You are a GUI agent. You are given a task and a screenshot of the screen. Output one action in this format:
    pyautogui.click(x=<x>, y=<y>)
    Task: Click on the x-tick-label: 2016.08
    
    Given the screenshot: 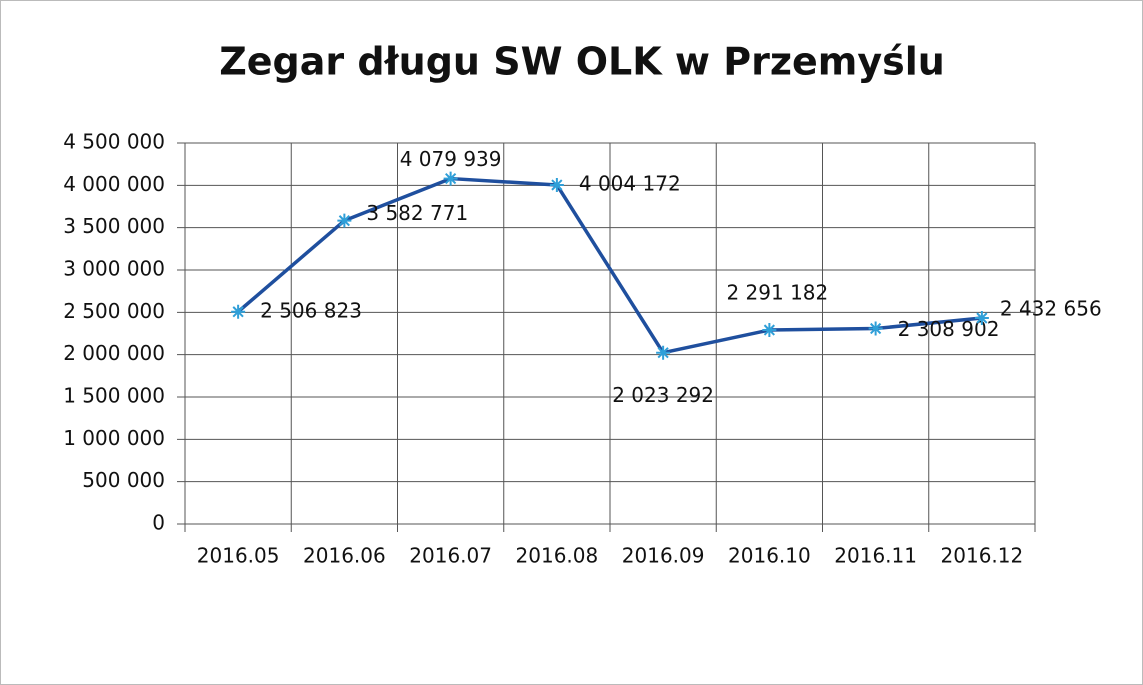 What is the action you would take?
    pyautogui.click(x=557, y=556)
    